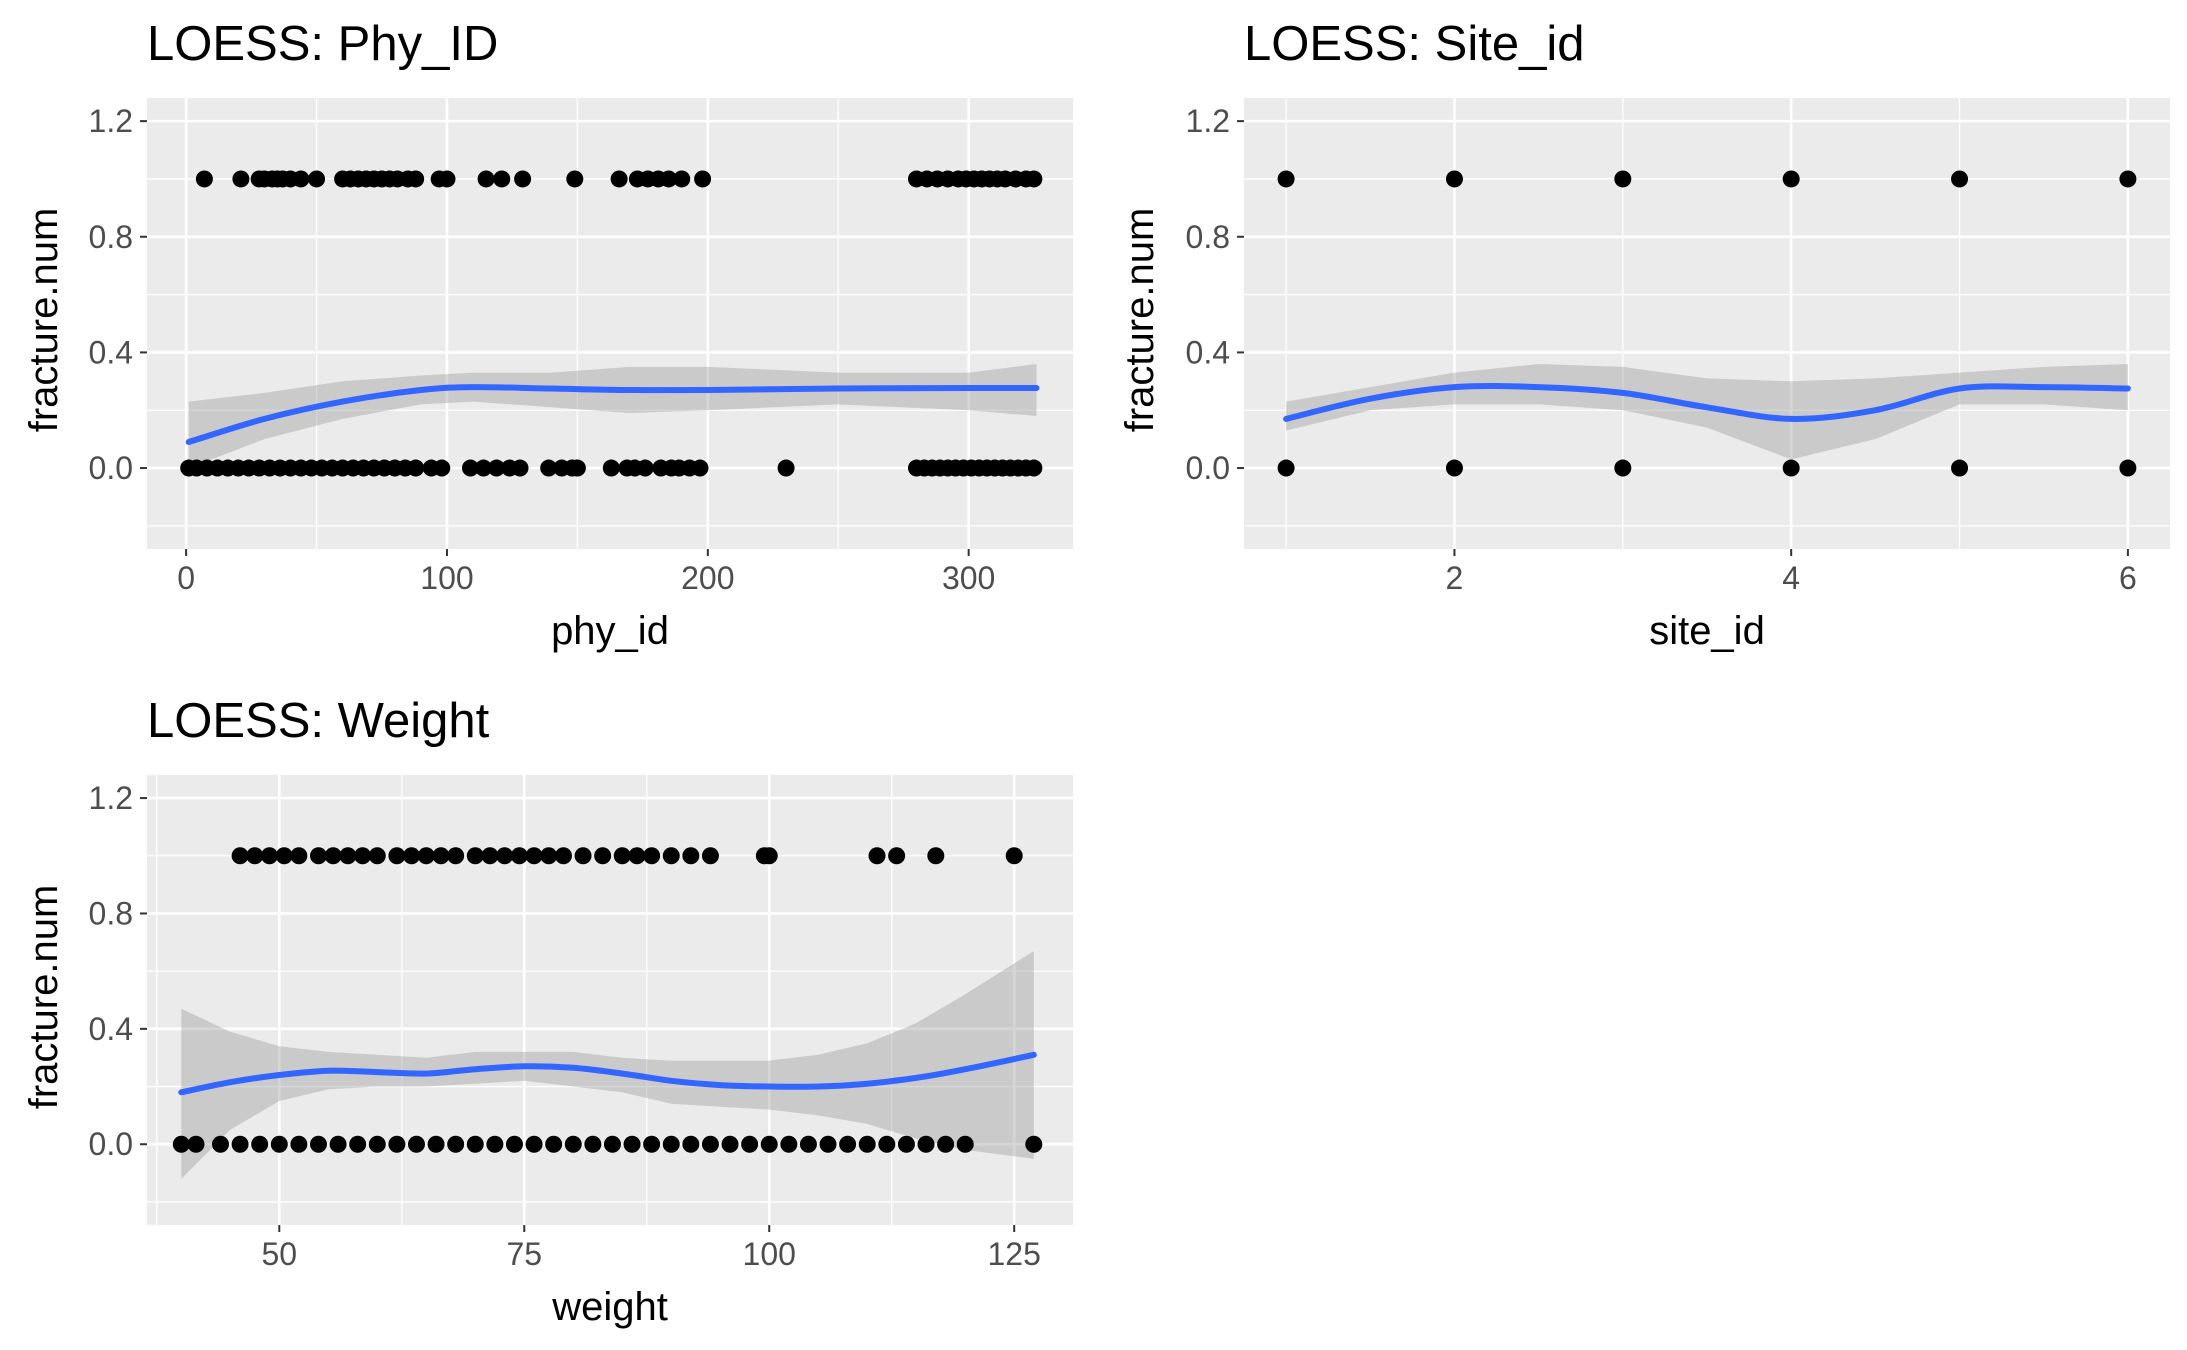  What do you see at coordinates (968, 578) in the screenshot?
I see `x-tick-label: 300` at bounding box center [968, 578].